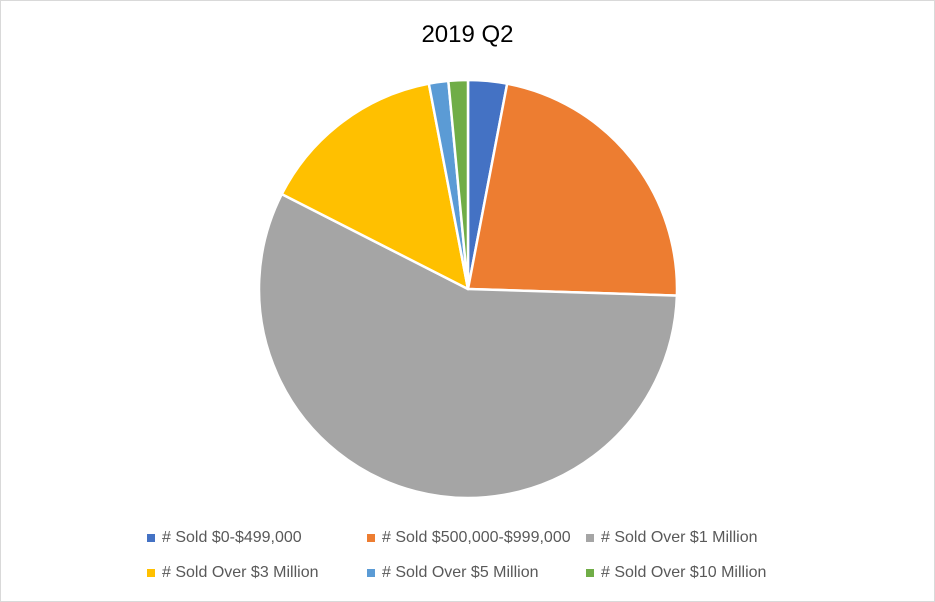 The width and height of the screenshot is (935, 602). Describe the element at coordinates (460, 572) in the screenshot. I see `legend-label-5: # Sold Over $5 Million` at that location.